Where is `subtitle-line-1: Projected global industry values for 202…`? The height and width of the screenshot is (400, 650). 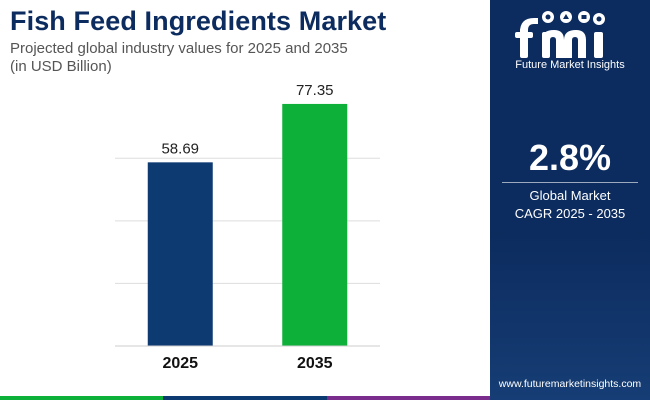 subtitle-line-1: Projected global industry values for 202… is located at coordinates (179, 48).